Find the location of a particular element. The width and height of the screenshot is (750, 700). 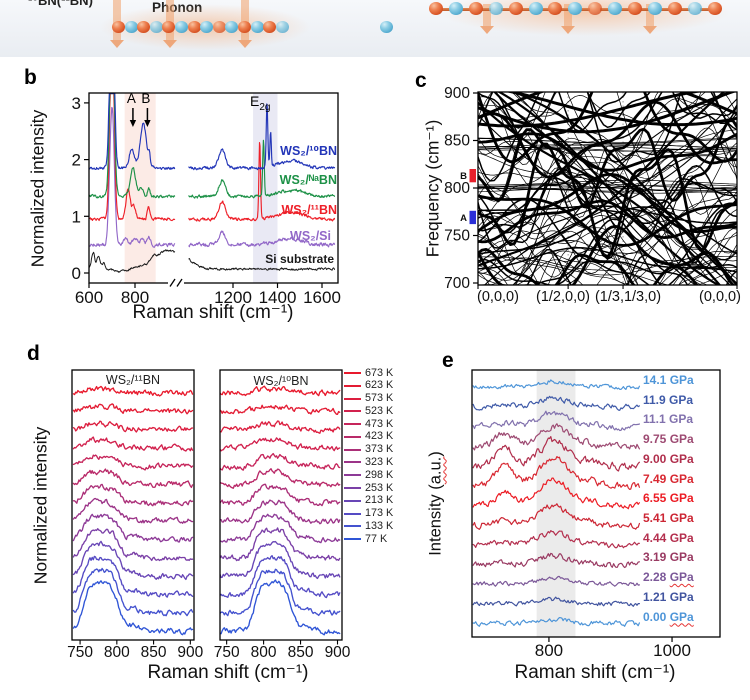

pressure-value: 6.55 is located at coordinates (656, 498).